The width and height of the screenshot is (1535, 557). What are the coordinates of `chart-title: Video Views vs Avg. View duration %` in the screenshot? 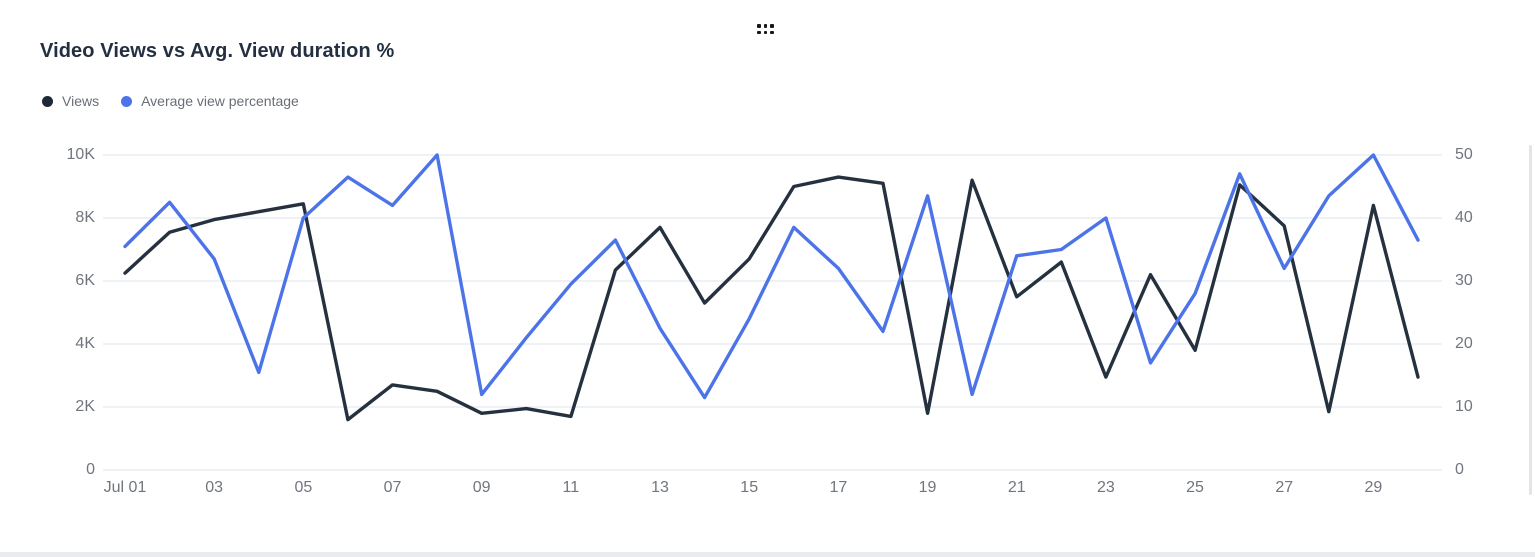 It's located at (217, 51).